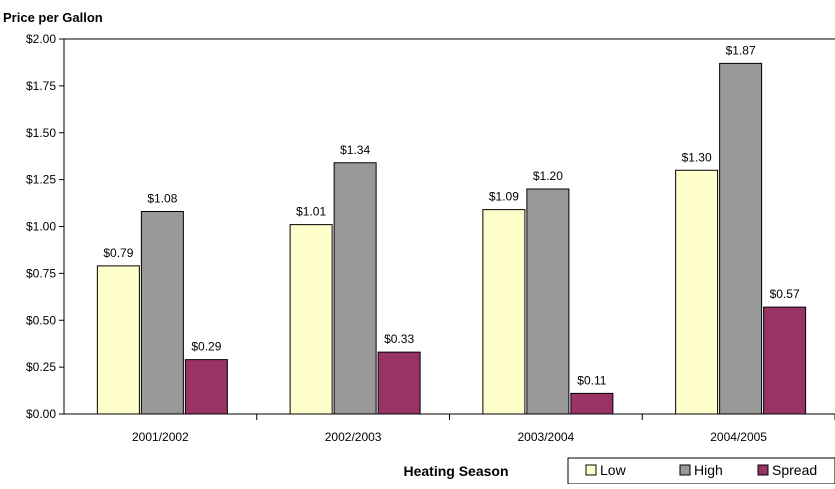 This screenshot has height=489, width=835. Describe the element at coordinates (118, 253) in the screenshot. I see `data-label: $0.79` at that location.